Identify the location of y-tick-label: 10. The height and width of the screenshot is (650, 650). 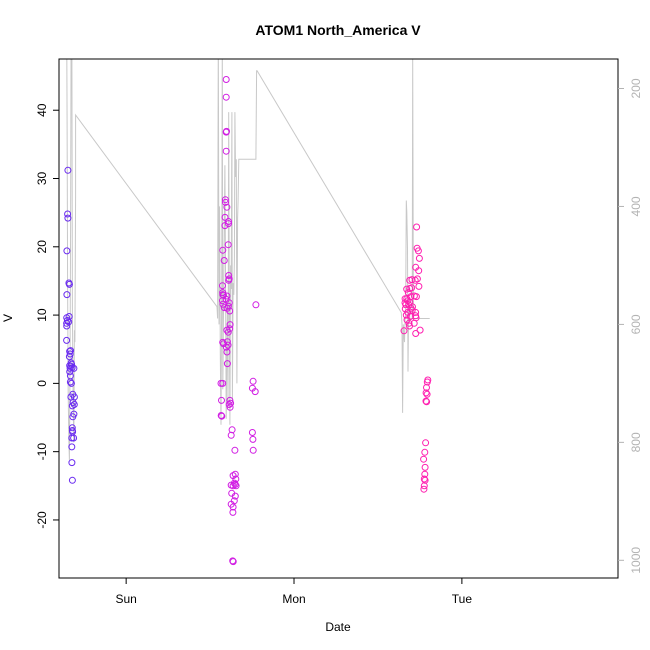
(42, 315).